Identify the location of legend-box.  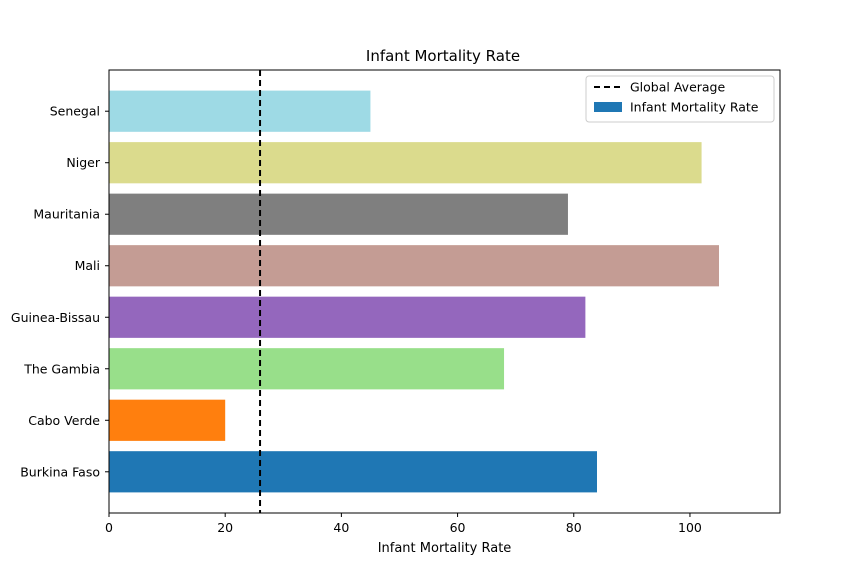
(680, 99).